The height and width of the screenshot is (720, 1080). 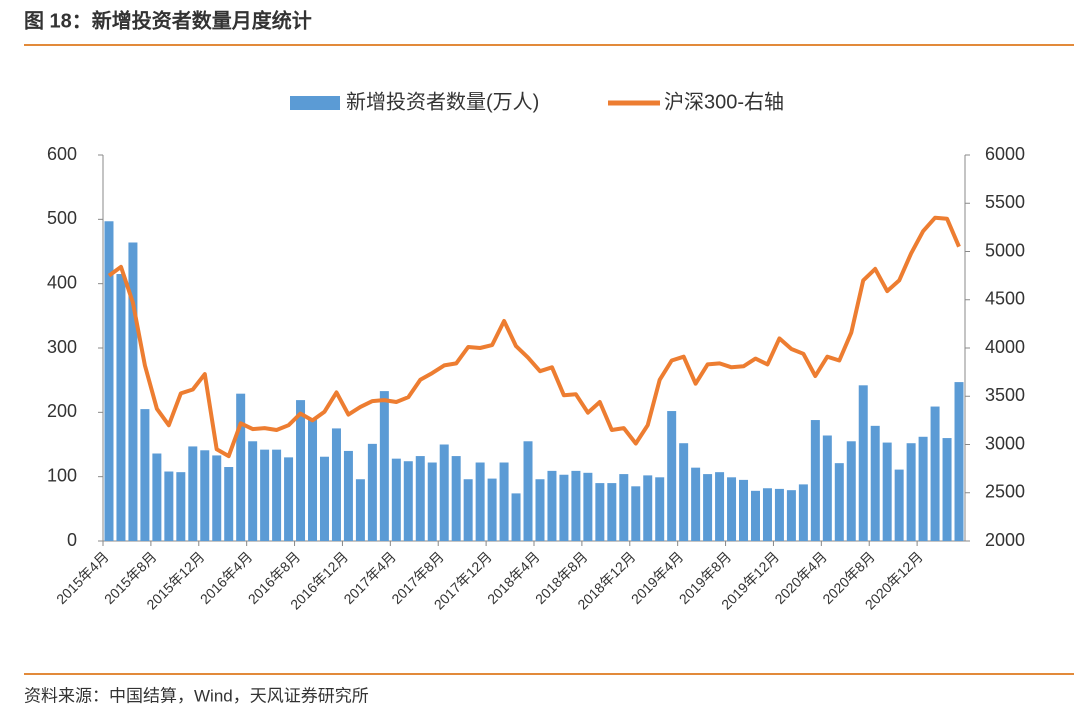 I want to click on y-tick-label: 300, so click(x=62, y=347).